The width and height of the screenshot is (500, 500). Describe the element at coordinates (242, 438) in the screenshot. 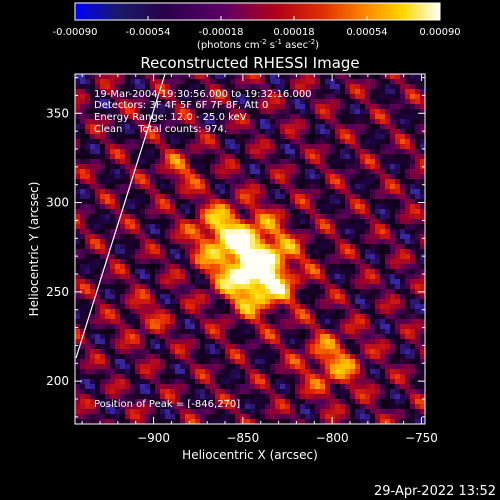

I see `x-tick-label: −850` at that location.